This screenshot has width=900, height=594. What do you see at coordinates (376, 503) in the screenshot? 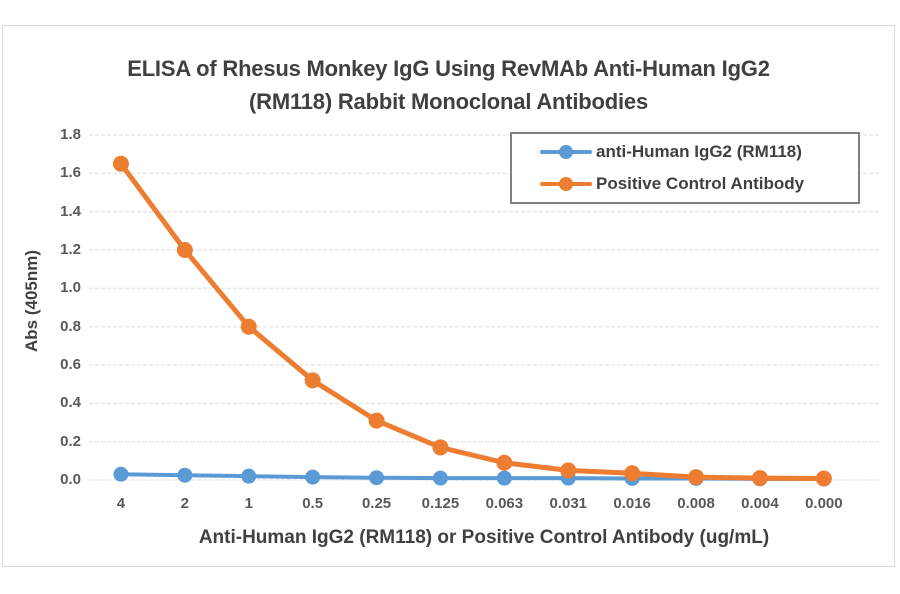
I see `x-tick-label: 0.25` at bounding box center [376, 503].